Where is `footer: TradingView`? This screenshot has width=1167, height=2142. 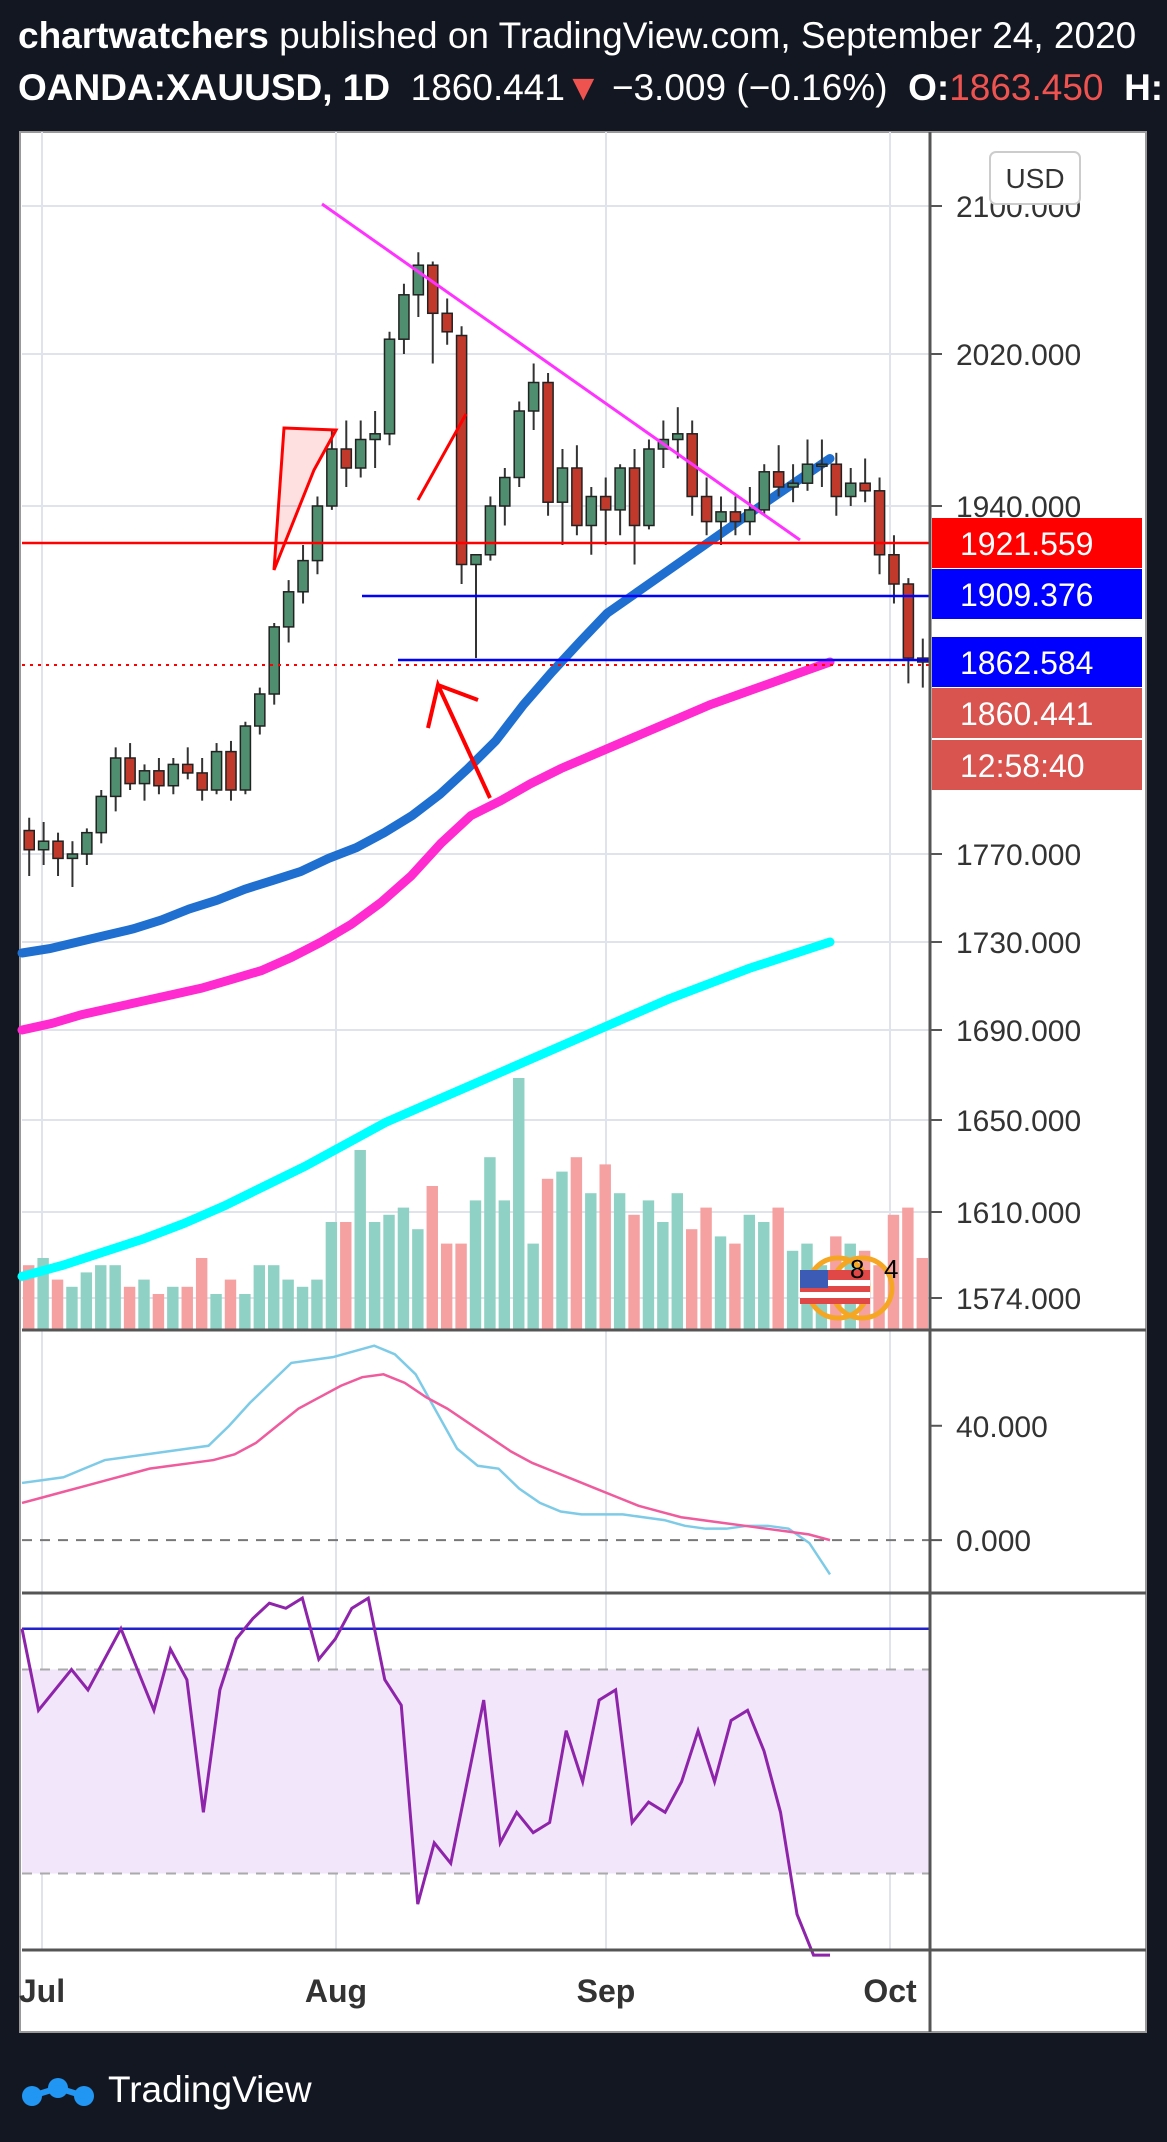 footer: TradingView is located at coordinates (165, 2090).